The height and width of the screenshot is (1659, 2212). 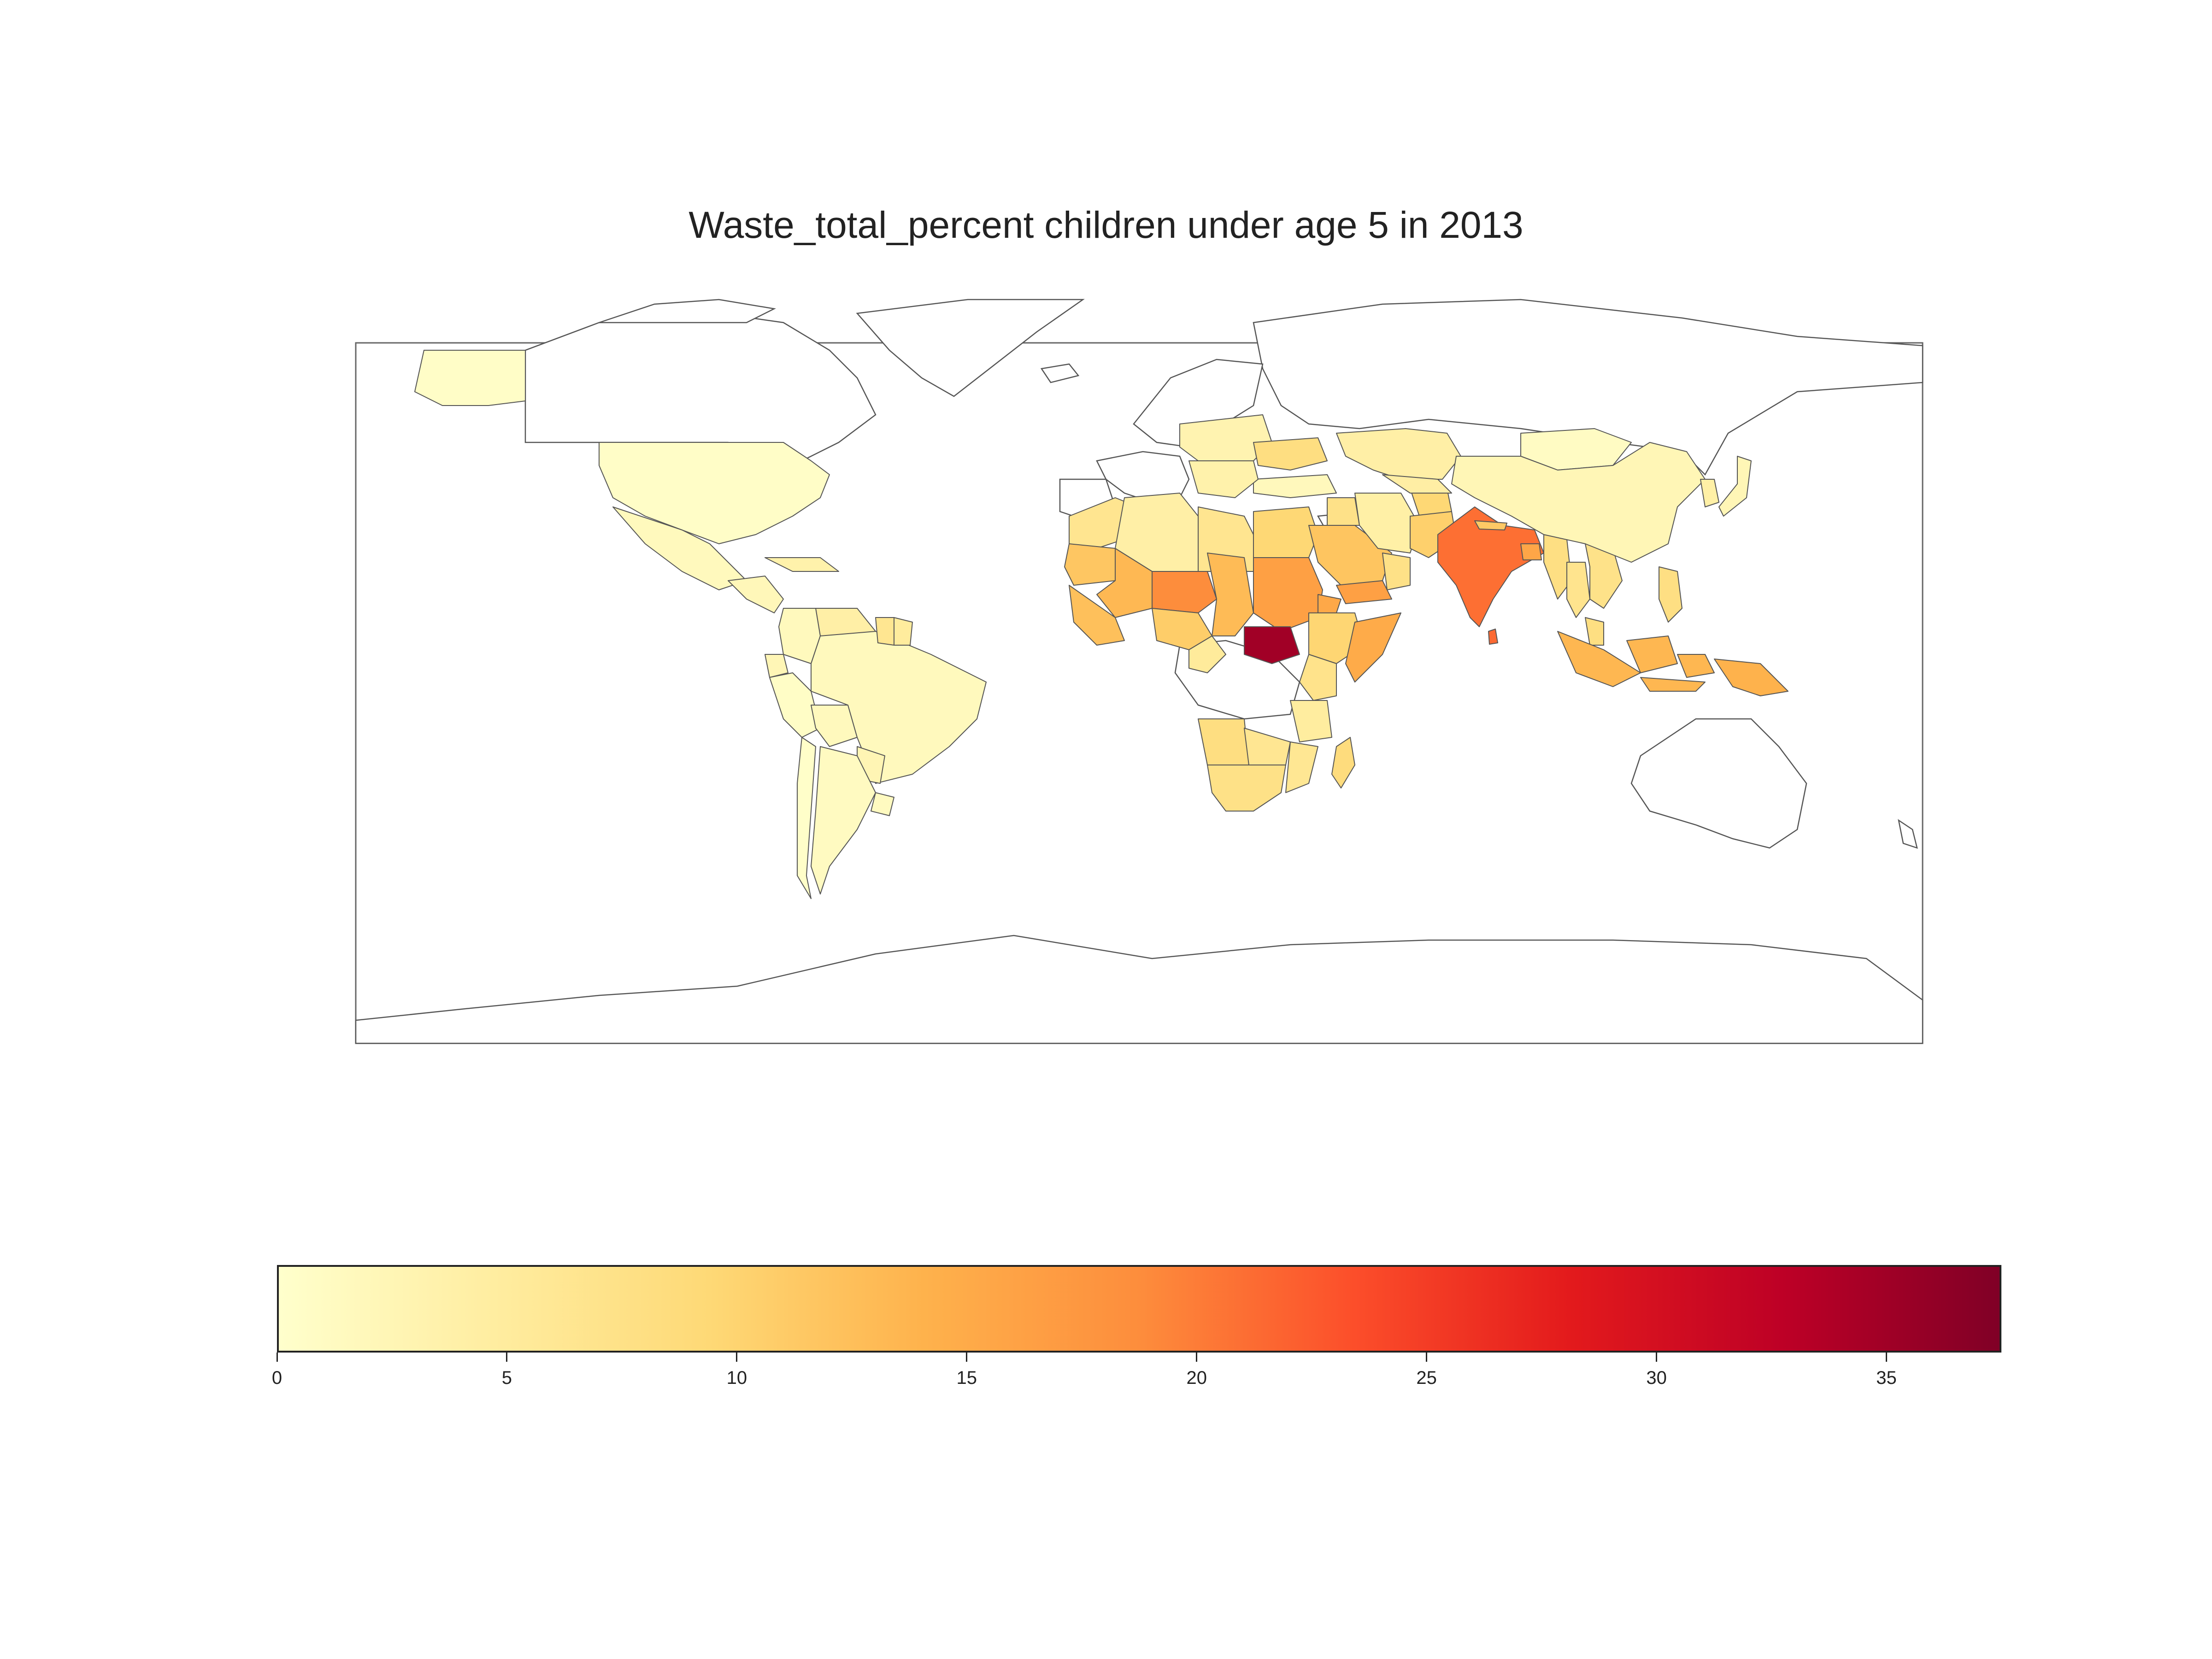 What do you see at coordinates (884, 631) in the screenshot?
I see `region-guyana` at bounding box center [884, 631].